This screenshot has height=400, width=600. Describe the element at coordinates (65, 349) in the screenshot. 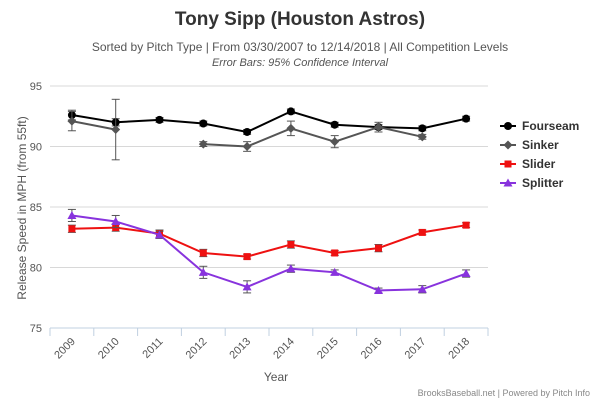

I see `x-tick-label: 2009` at that location.